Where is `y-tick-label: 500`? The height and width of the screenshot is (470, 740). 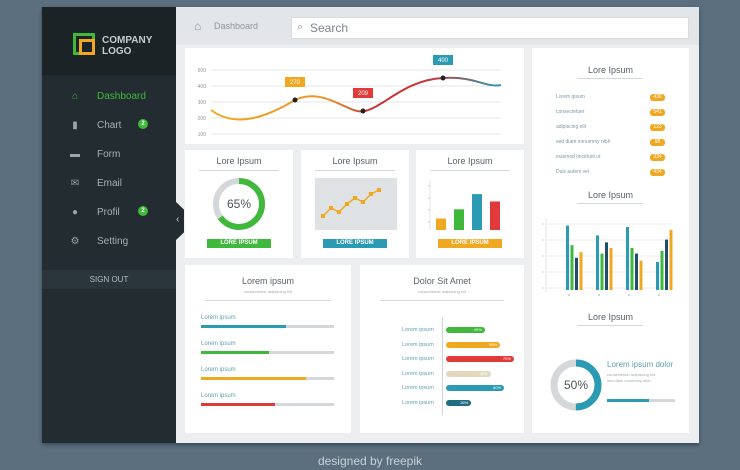
y-tick-label: 500 is located at coordinates (202, 71).